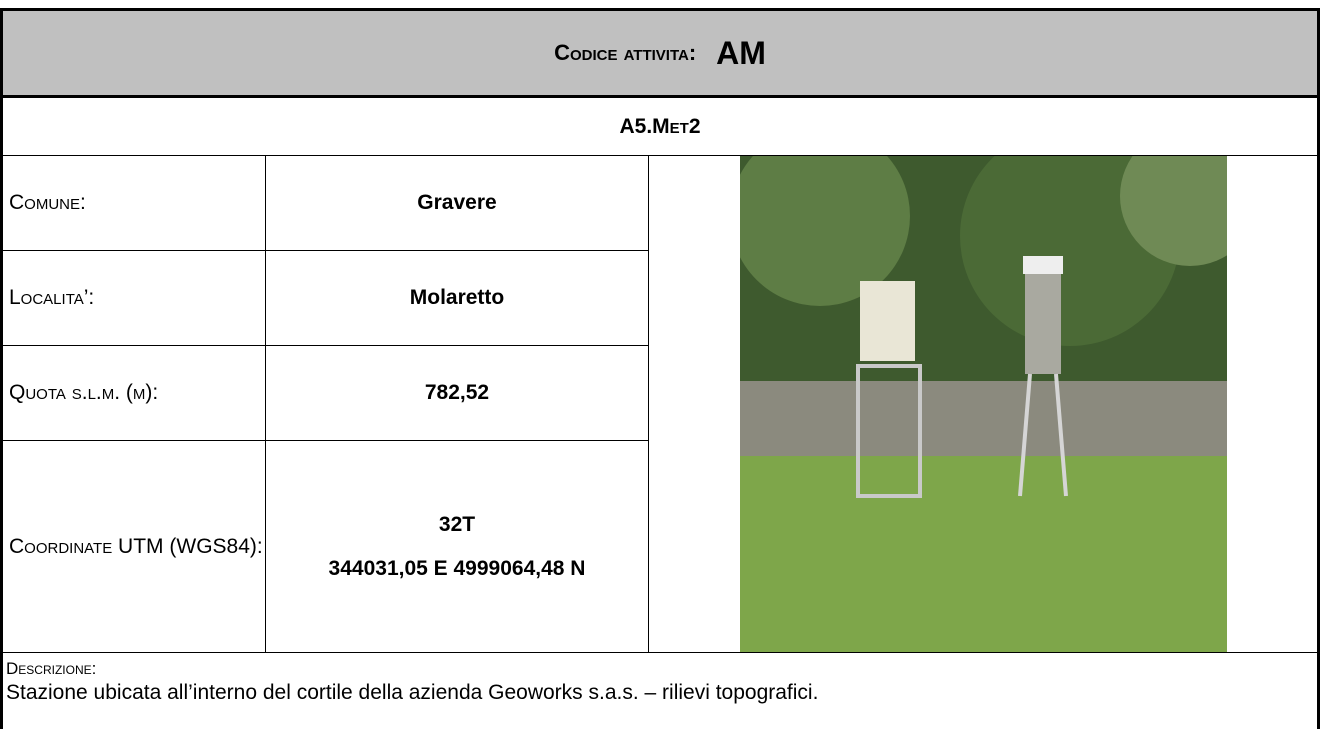  I want to click on header-code: AM, so click(741, 52).